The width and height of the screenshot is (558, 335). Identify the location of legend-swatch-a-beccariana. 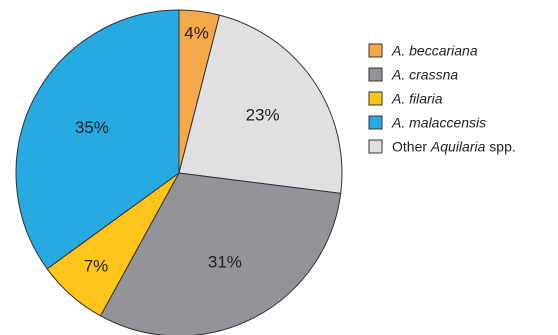
(375, 50).